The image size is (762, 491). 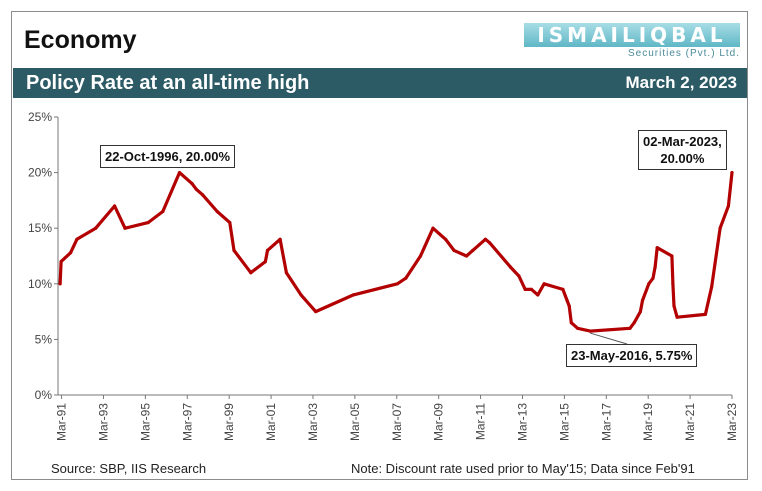 I want to click on x-tick-label: Mar-03, so click(x=313, y=422).